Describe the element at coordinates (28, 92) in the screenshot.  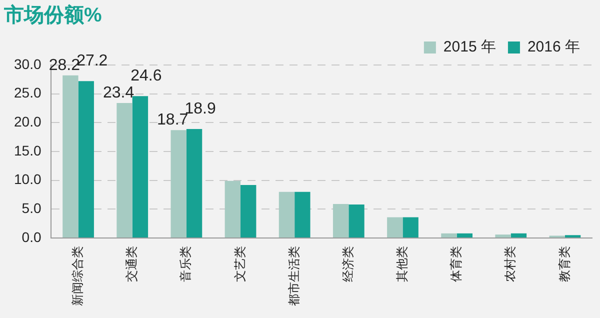
I see `y-tick-label: 25.0` at that location.